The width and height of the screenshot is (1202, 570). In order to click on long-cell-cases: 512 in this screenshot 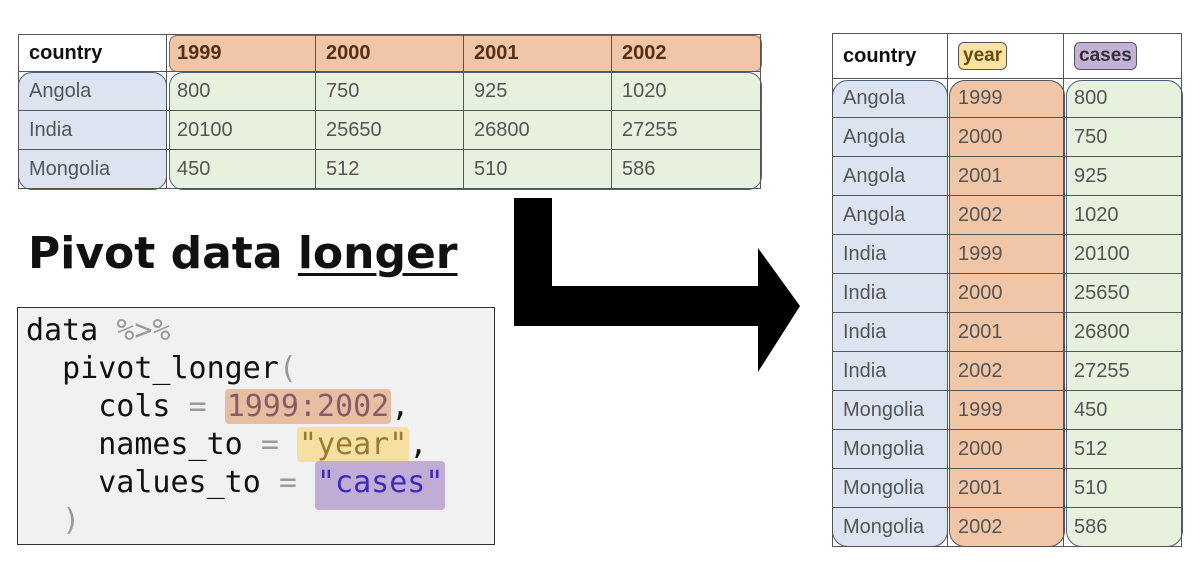, I will do `click(1123, 449)`.